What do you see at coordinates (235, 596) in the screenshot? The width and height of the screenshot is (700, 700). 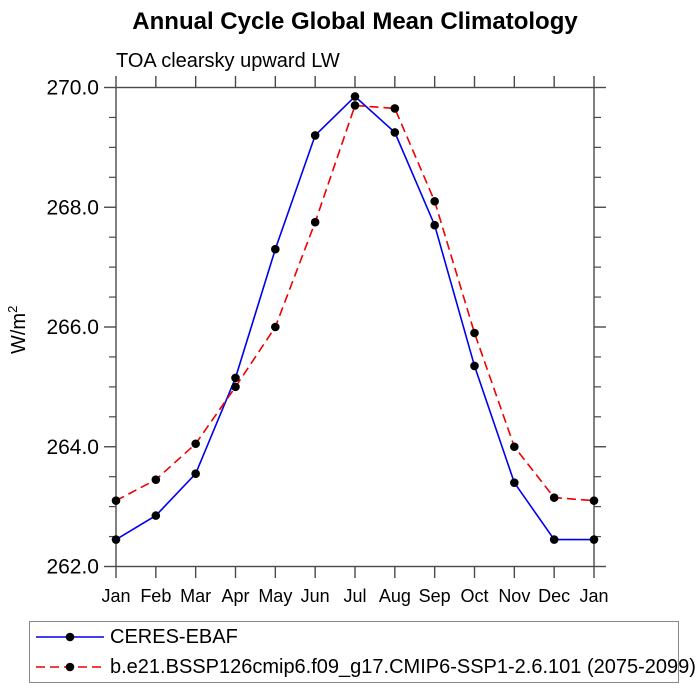 I see `x-tick-label: Apr` at bounding box center [235, 596].